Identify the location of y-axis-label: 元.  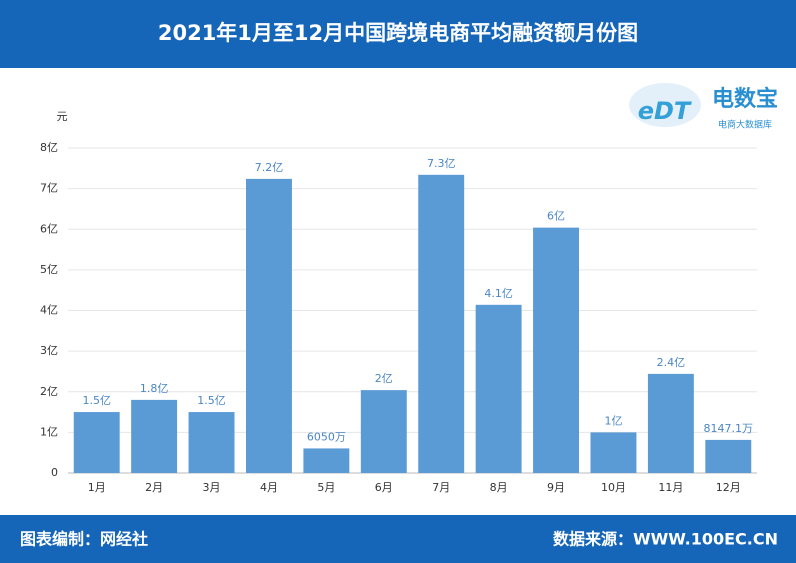
(62, 116).